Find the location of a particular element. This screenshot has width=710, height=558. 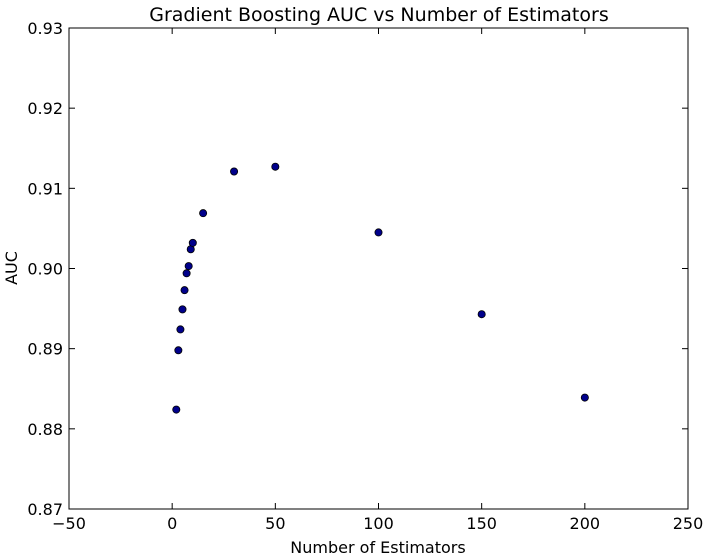

x-tick-label: 150 is located at coordinates (481, 523).